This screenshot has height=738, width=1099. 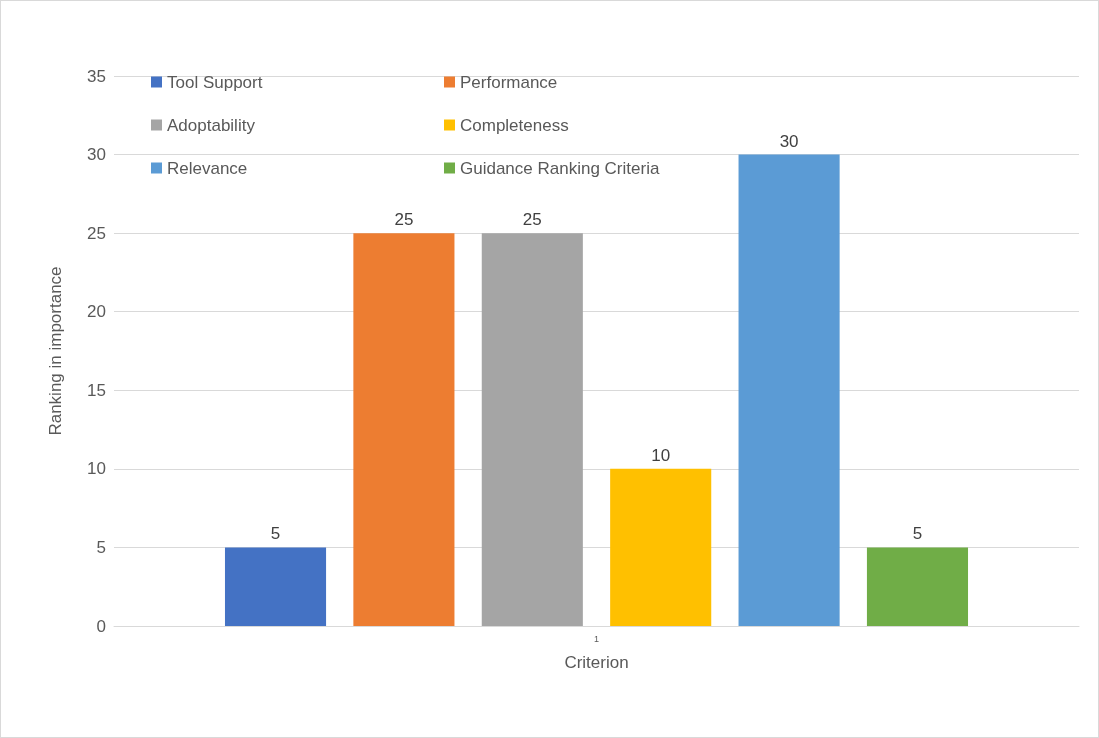 I want to click on x-tick-label: 1, so click(x=596, y=638).